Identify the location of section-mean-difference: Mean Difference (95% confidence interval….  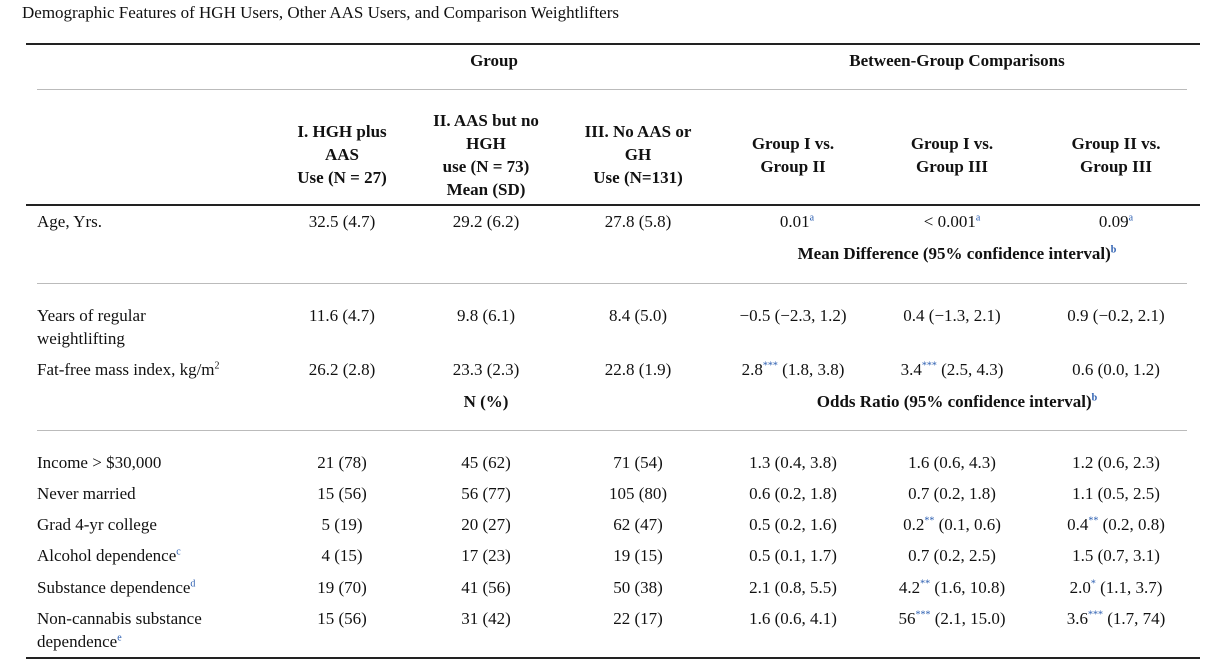
(957, 253).